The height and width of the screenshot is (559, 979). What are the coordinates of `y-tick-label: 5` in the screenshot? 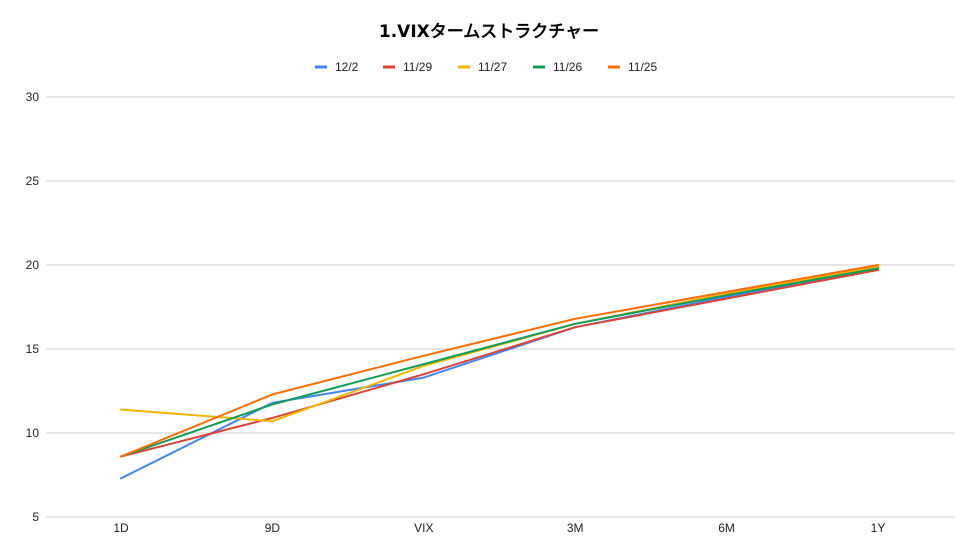 It's located at (35, 517).